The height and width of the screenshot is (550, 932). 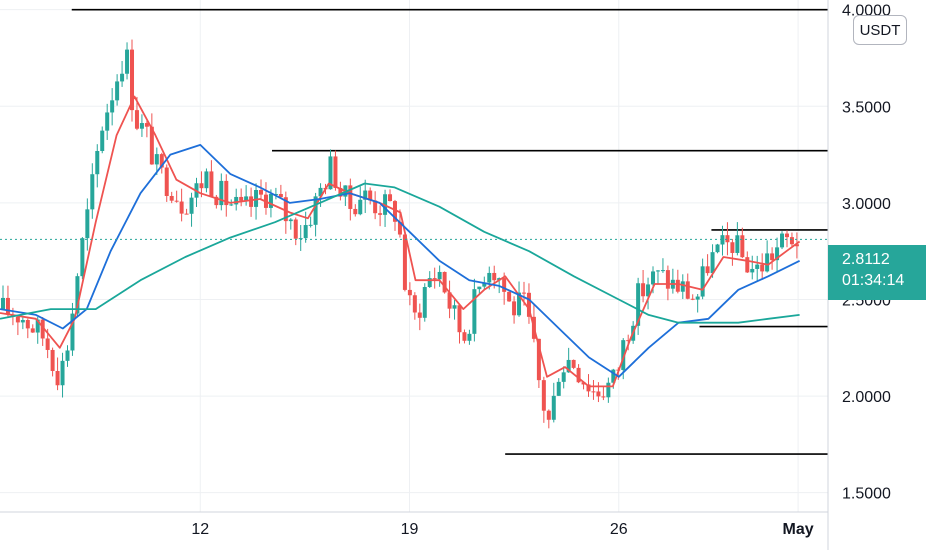 What do you see at coordinates (877, 272) in the screenshot?
I see `current-price-badge: 2.8112 01:34:14` at bounding box center [877, 272].